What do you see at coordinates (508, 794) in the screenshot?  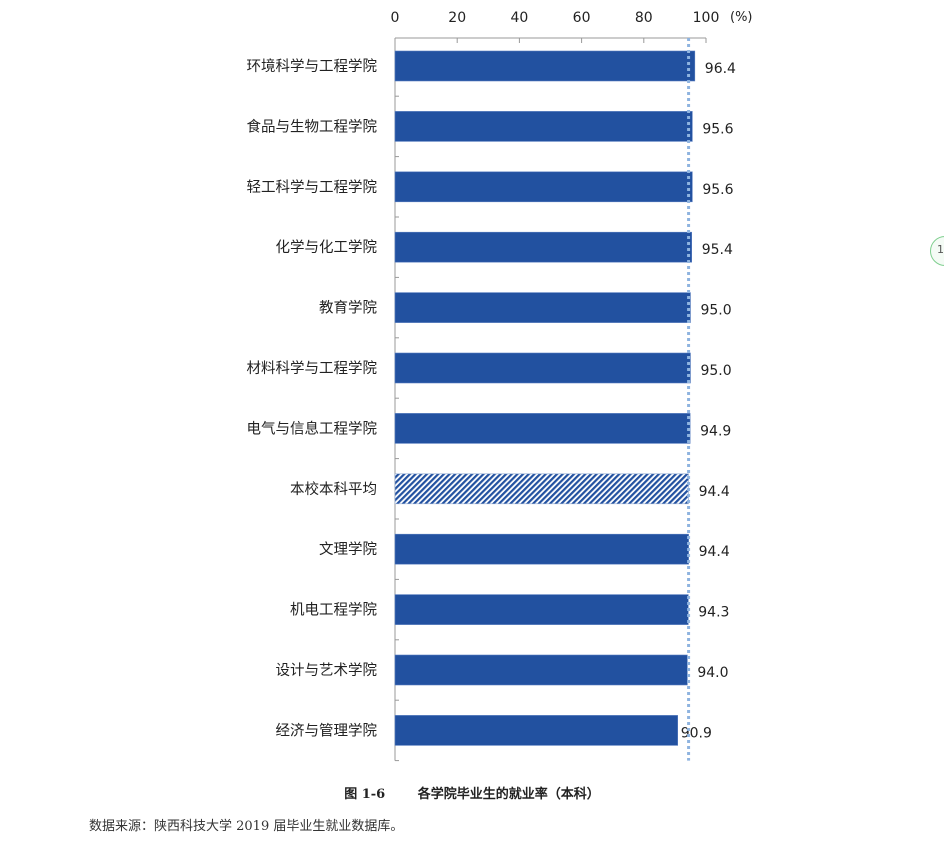 I see `figure-title: 各学院毕业生的就业率（本科）` at bounding box center [508, 794].